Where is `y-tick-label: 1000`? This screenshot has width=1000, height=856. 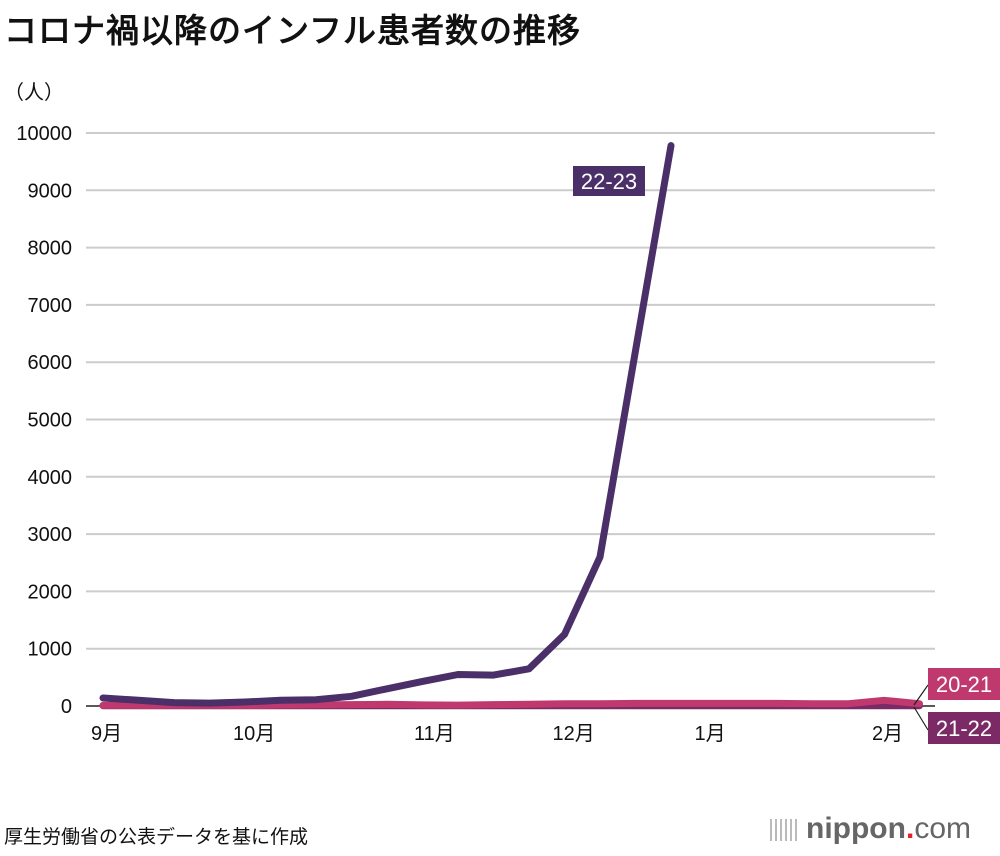 y-tick-label: 1000 is located at coordinates (50, 650).